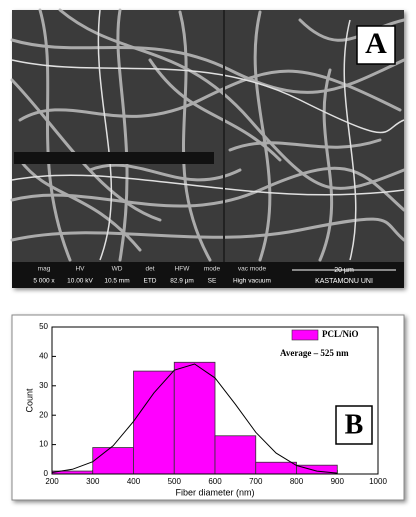 The image size is (416, 517). Describe the element at coordinates (215, 481) in the screenshot. I see `x-tick-label: 600` at that location.